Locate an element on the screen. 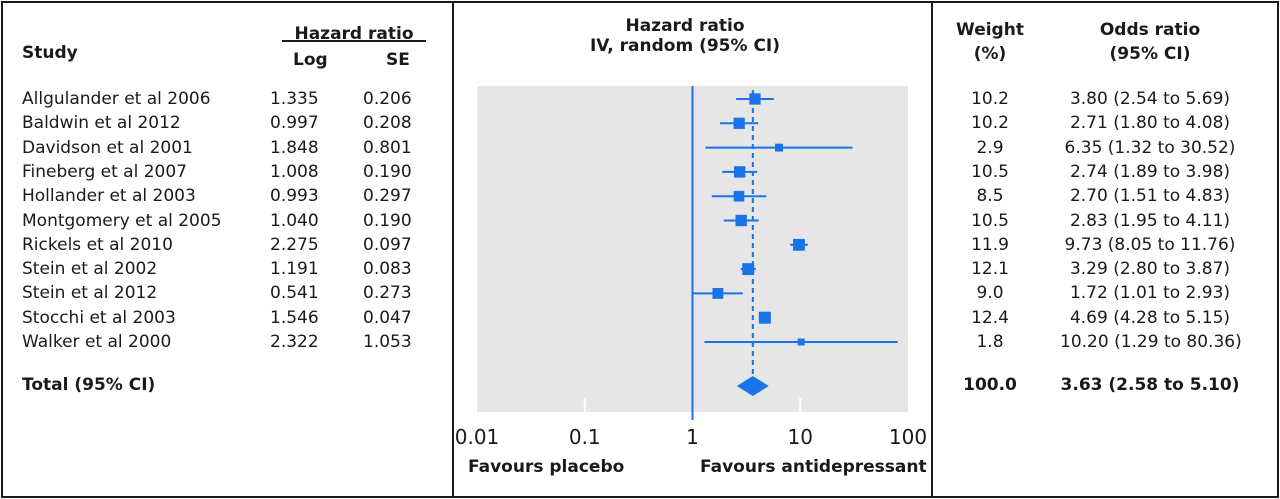 This screenshot has width=1280, height=499. log-hazard-ratio: 1.848 is located at coordinates (294, 148).